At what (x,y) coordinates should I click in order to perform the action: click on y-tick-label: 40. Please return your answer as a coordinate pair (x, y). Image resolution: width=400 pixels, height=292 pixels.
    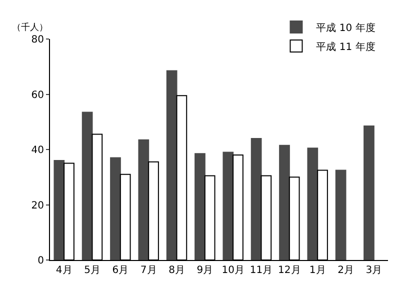
    Looking at the image, I should click on (37, 150).